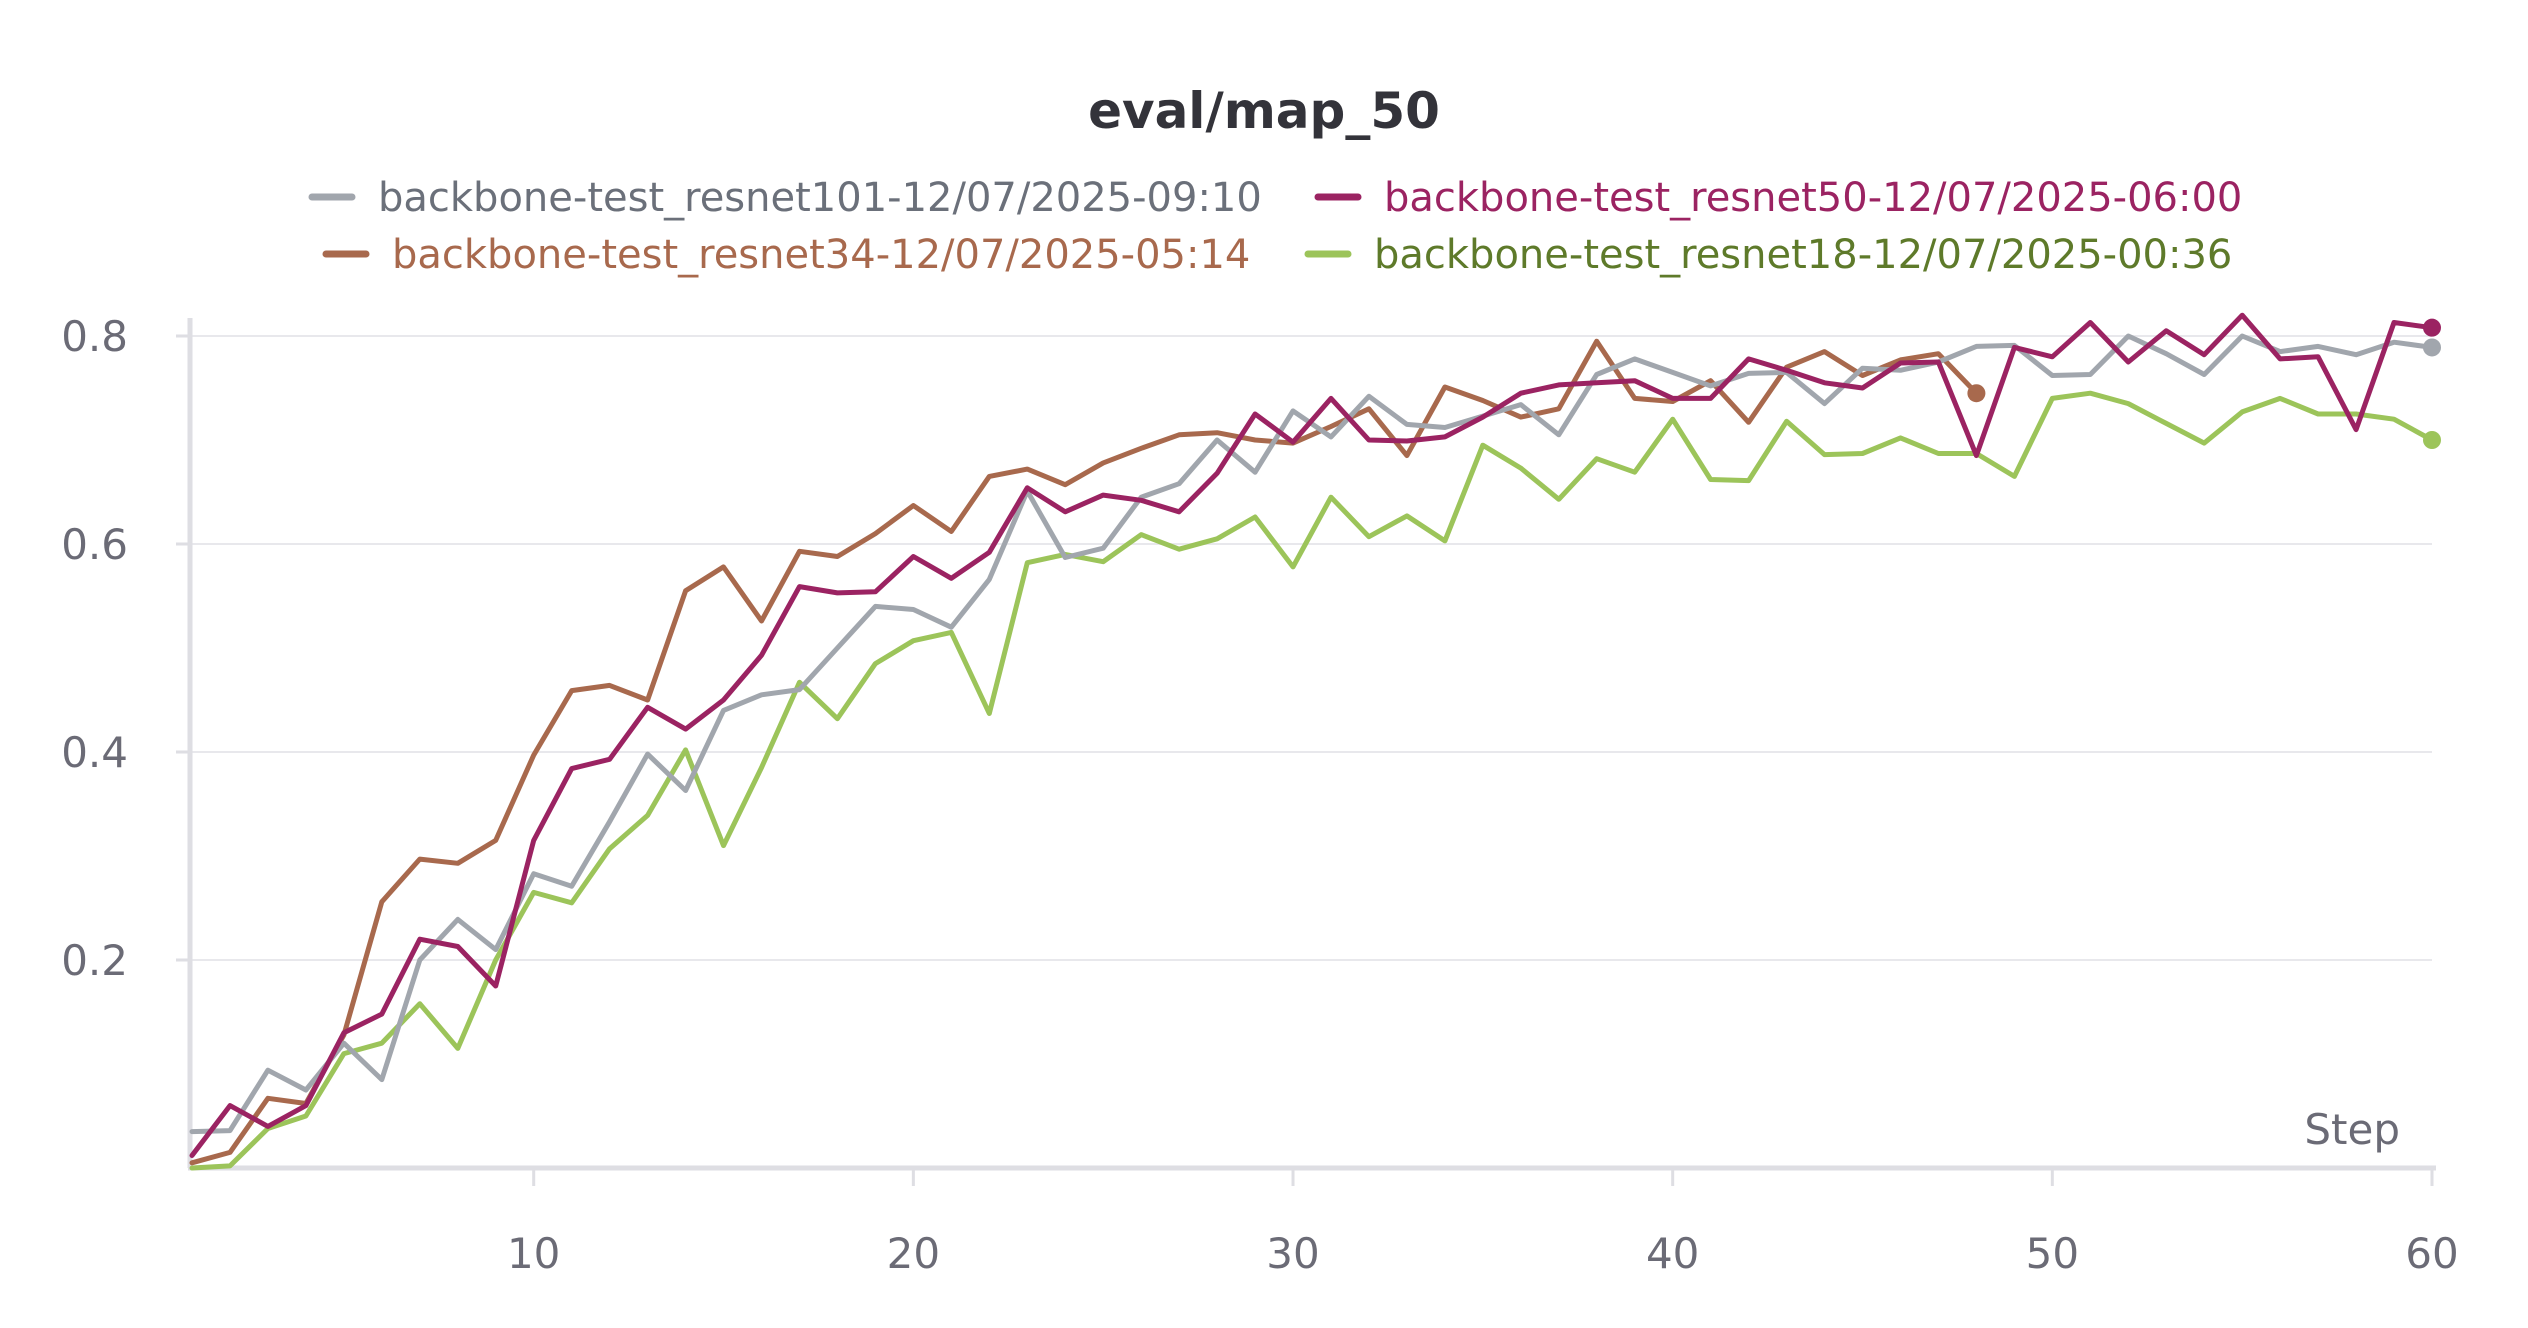 The image size is (2528, 1328). Describe the element at coordinates (1672, 1253) in the screenshot. I see `x-tick-label: 40` at that location.